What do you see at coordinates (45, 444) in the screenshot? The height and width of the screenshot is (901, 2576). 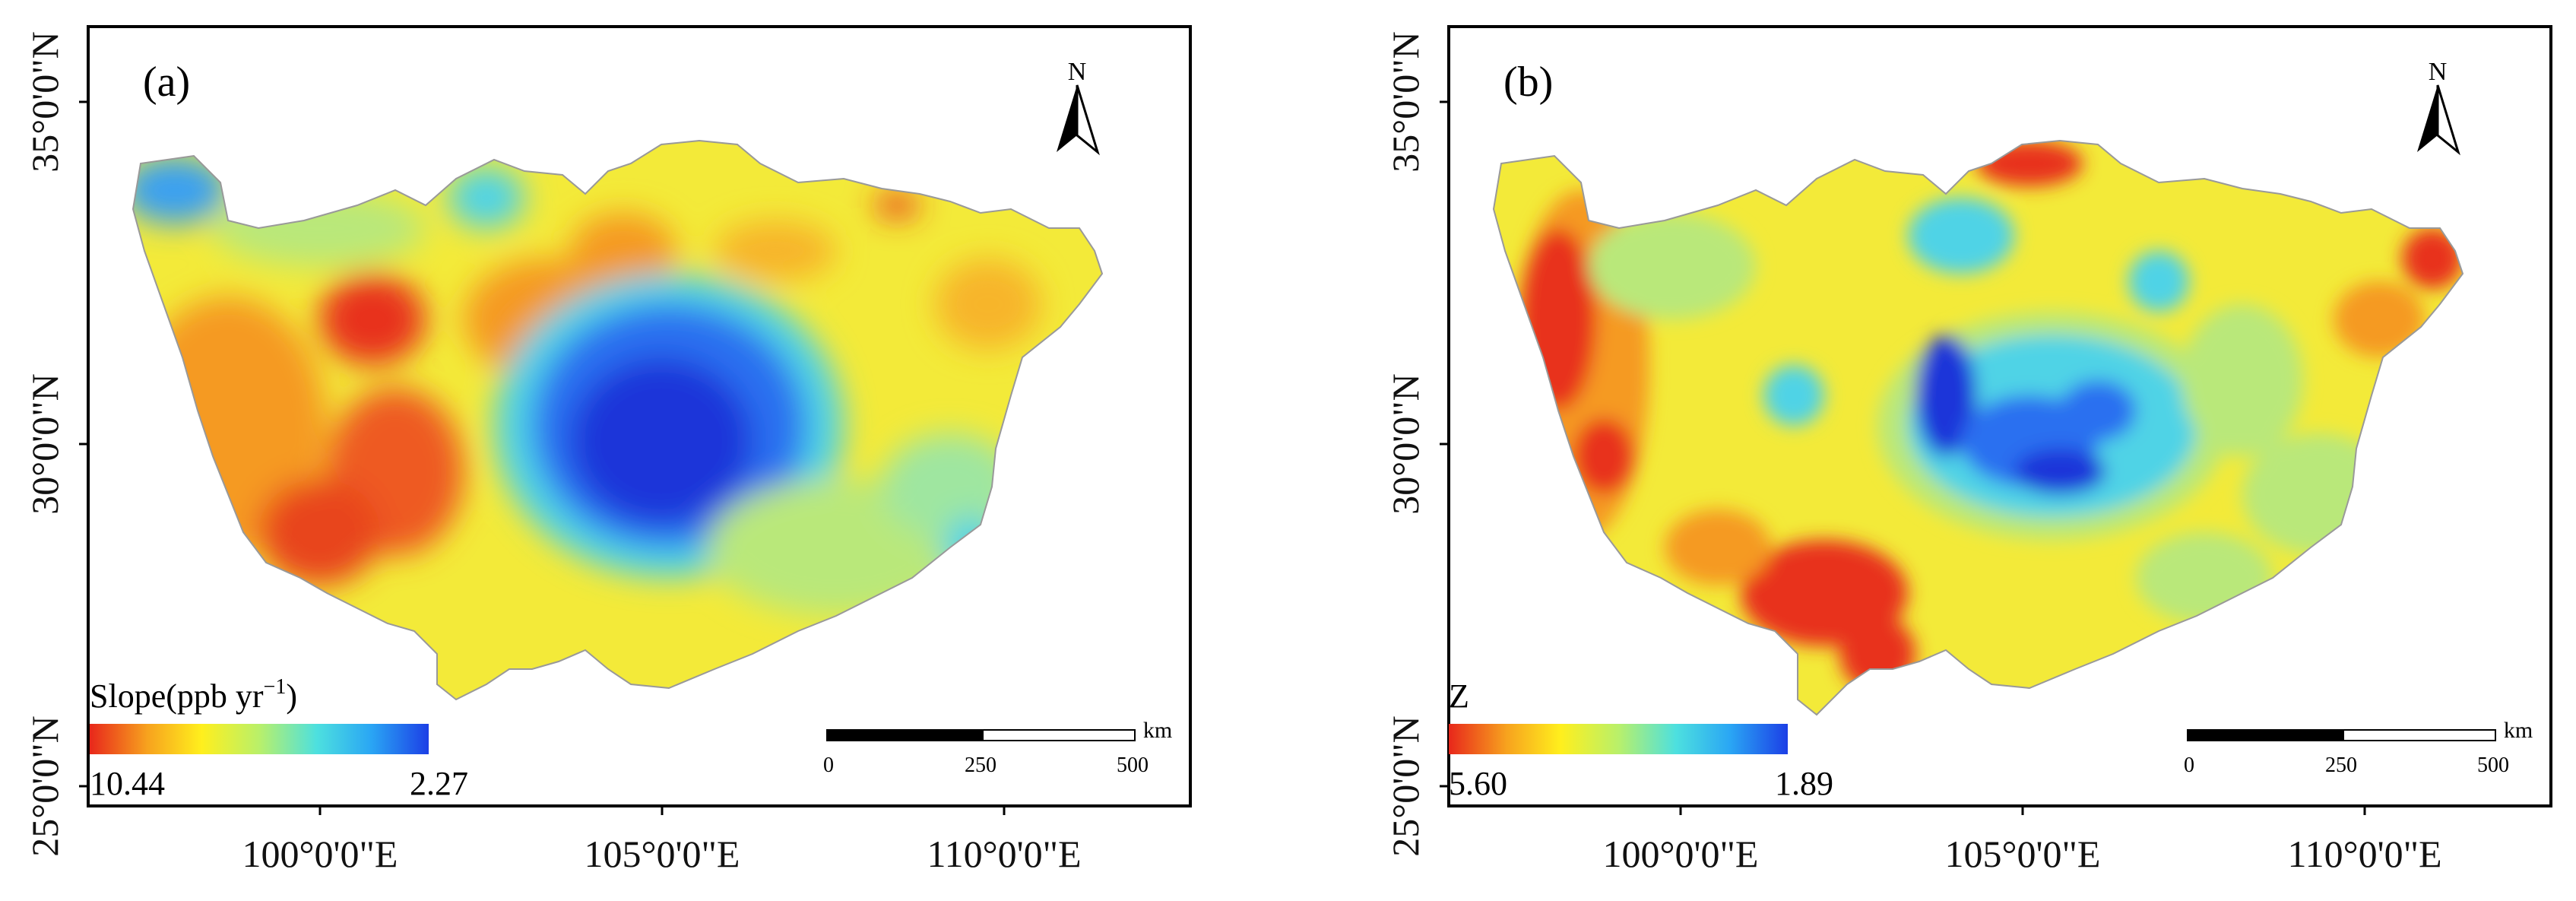 I see `lat-label-30-a: 30°0'0"N` at bounding box center [45, 444].